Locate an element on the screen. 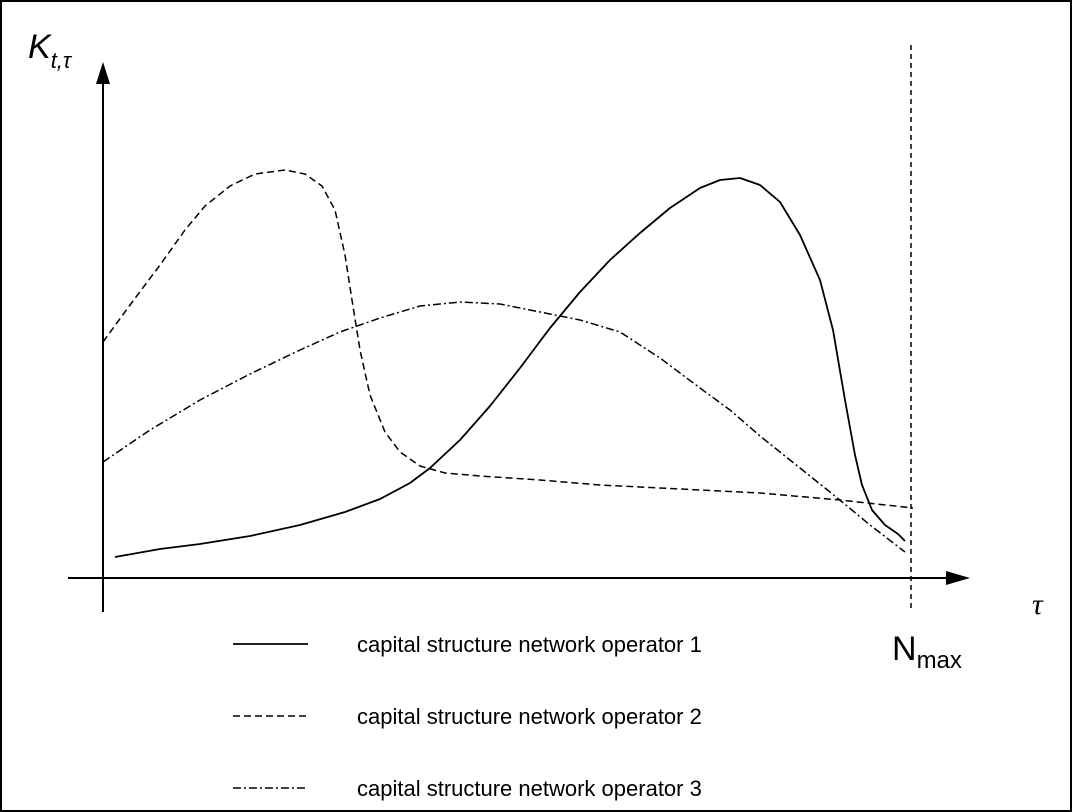  x-axis-label: τ is located at coordinates (1038, 604).